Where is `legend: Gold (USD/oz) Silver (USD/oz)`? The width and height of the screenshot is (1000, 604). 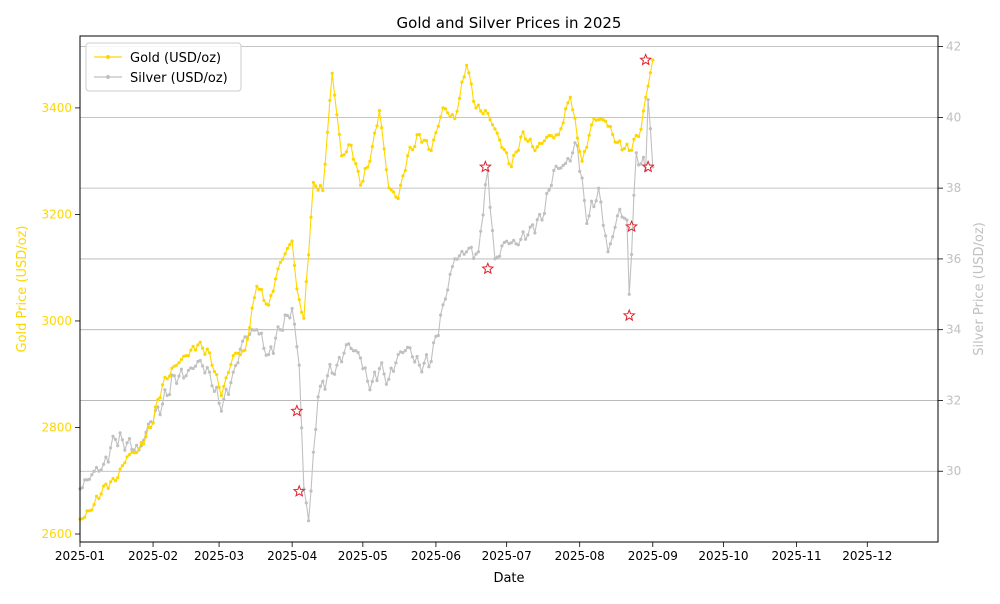 legend: Gold (USD/oz) Silver (USD/oz) is located at coordinates (163, 67).